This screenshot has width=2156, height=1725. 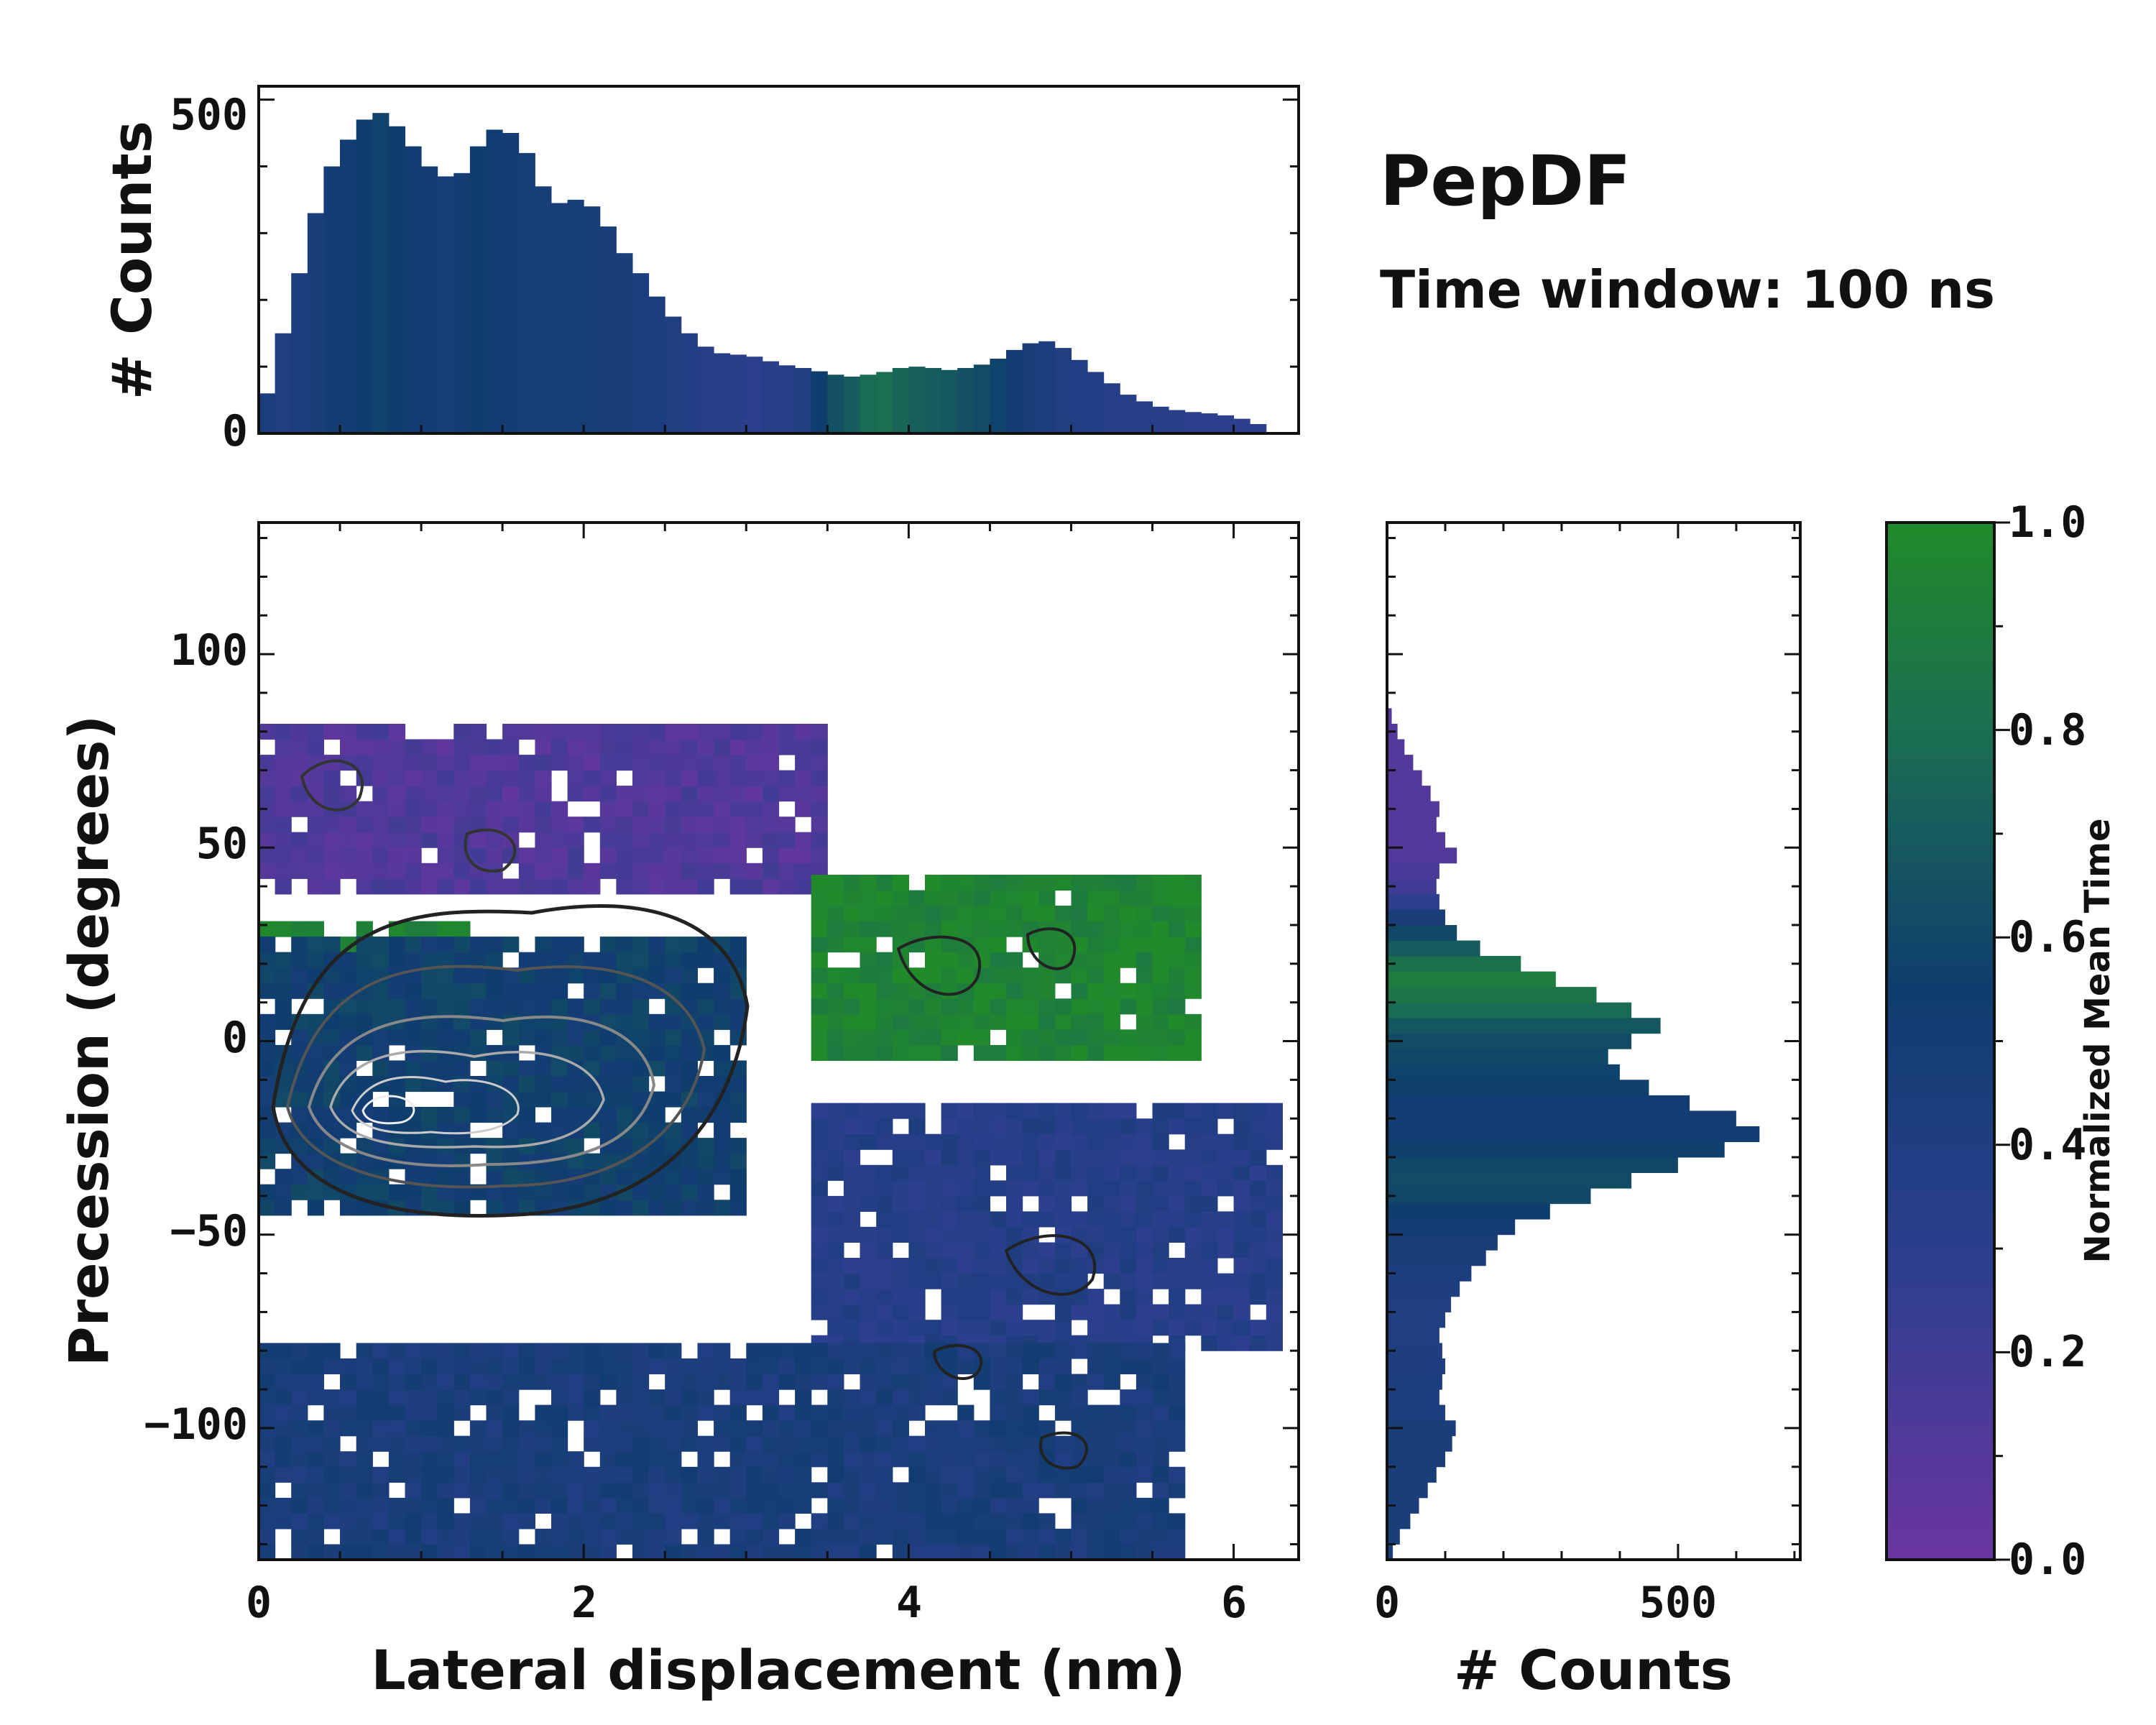 I want to click on right-xtick-500: 500, so click(x=1678, y=1603).